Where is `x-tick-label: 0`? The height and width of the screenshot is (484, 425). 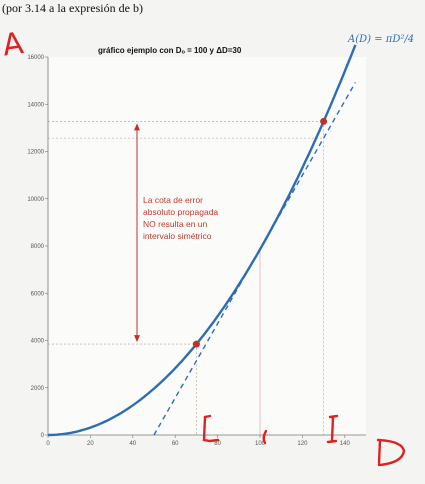
x-tick-label: 0 is located at coordinates (48, 444).